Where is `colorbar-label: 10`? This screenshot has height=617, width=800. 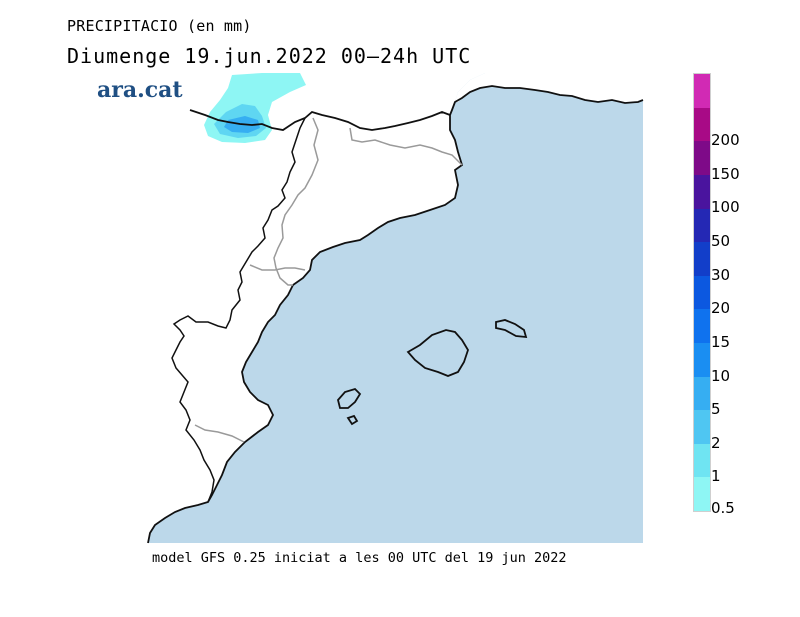 colorbar-label: 10 is located at coordinates (721, 375).